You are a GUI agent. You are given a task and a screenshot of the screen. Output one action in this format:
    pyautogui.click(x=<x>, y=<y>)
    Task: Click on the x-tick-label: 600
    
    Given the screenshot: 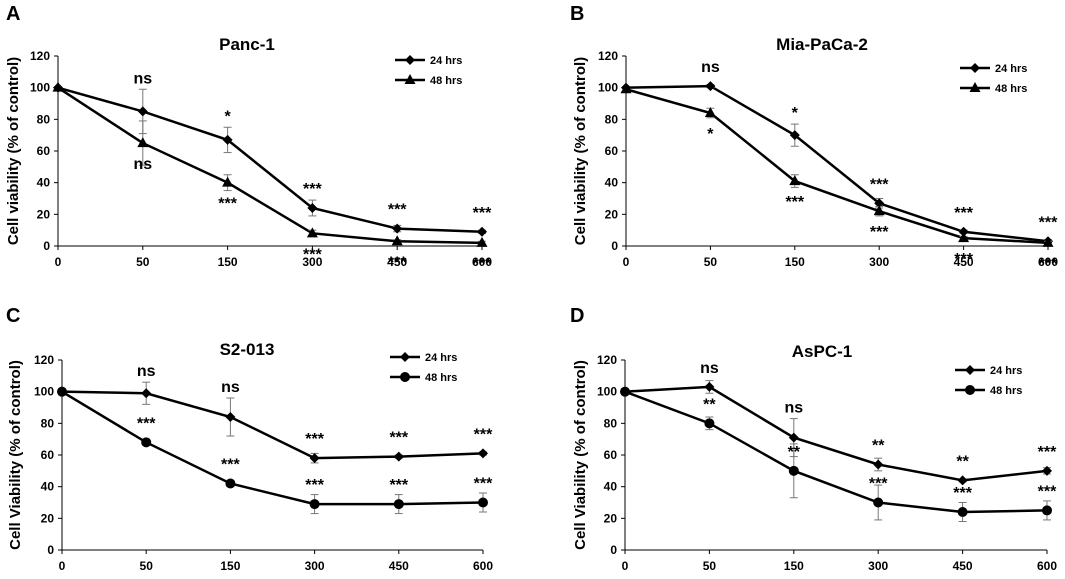 What is the action you would take?
    pyautogui.click(x=483, y=566)
    